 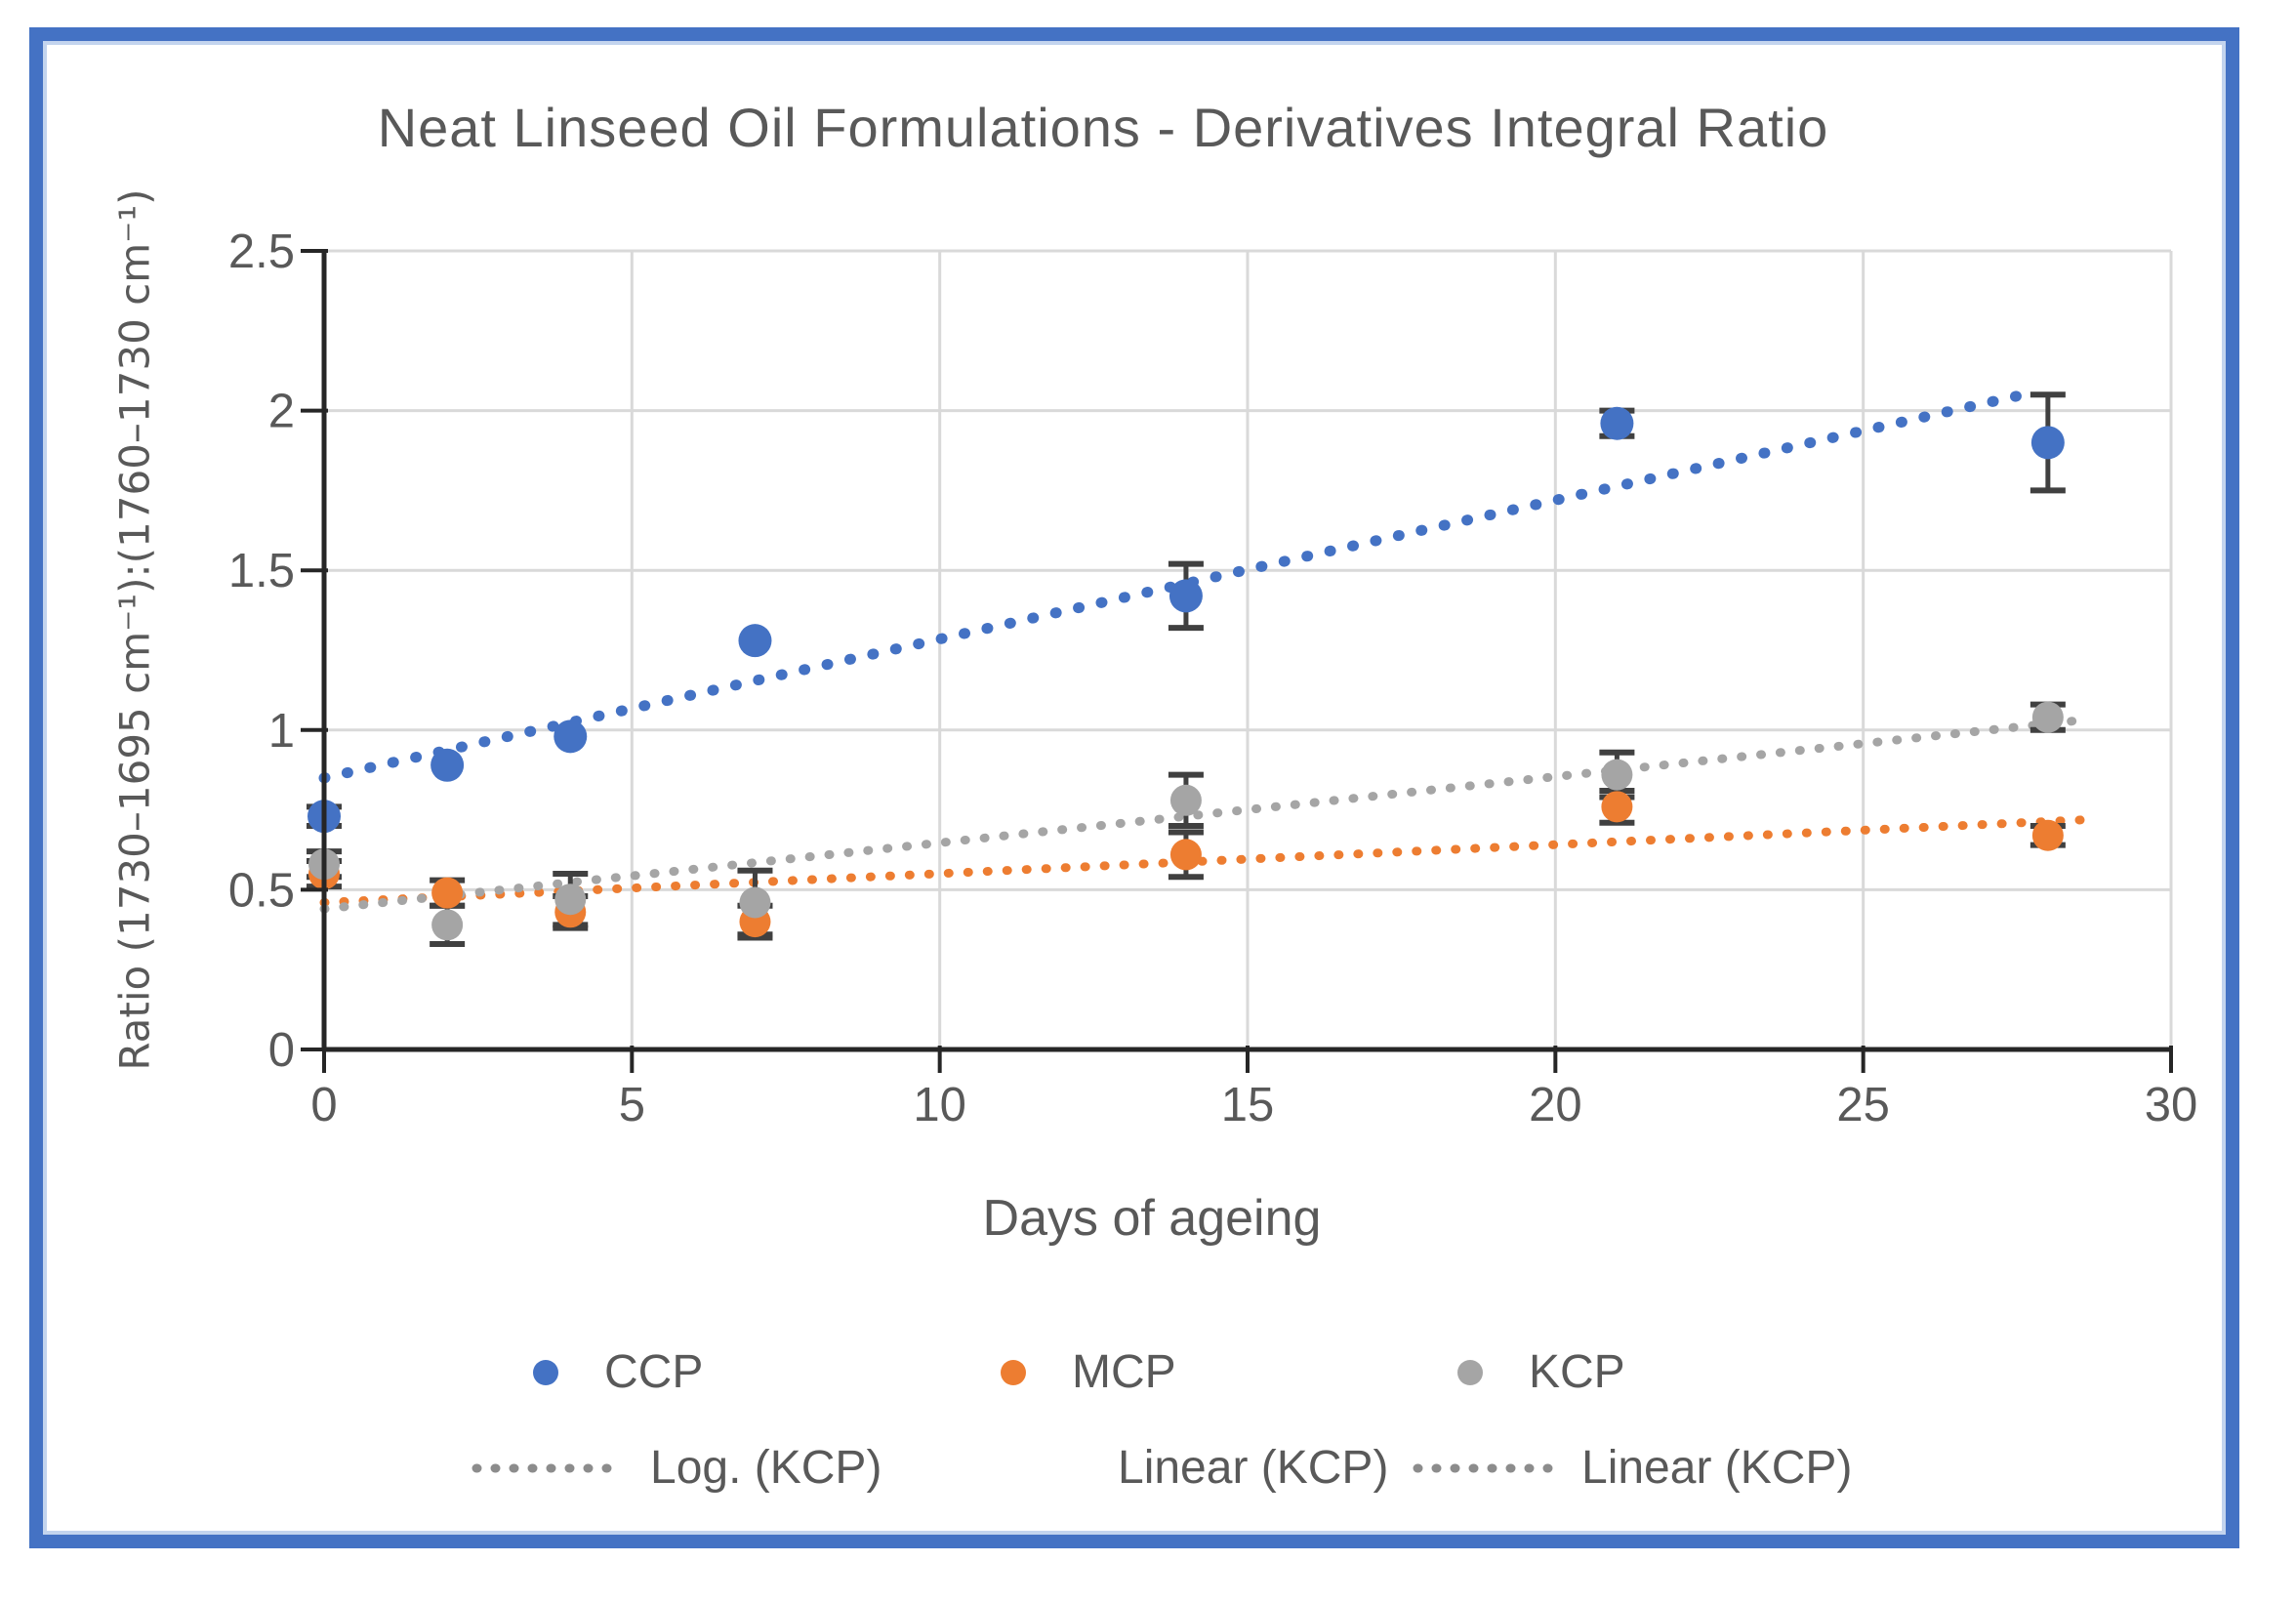 What do you see at coordinates (1863, 1105) in the screenshot?
I see `svg-text: 25` at bounding box center [1863, 1105].